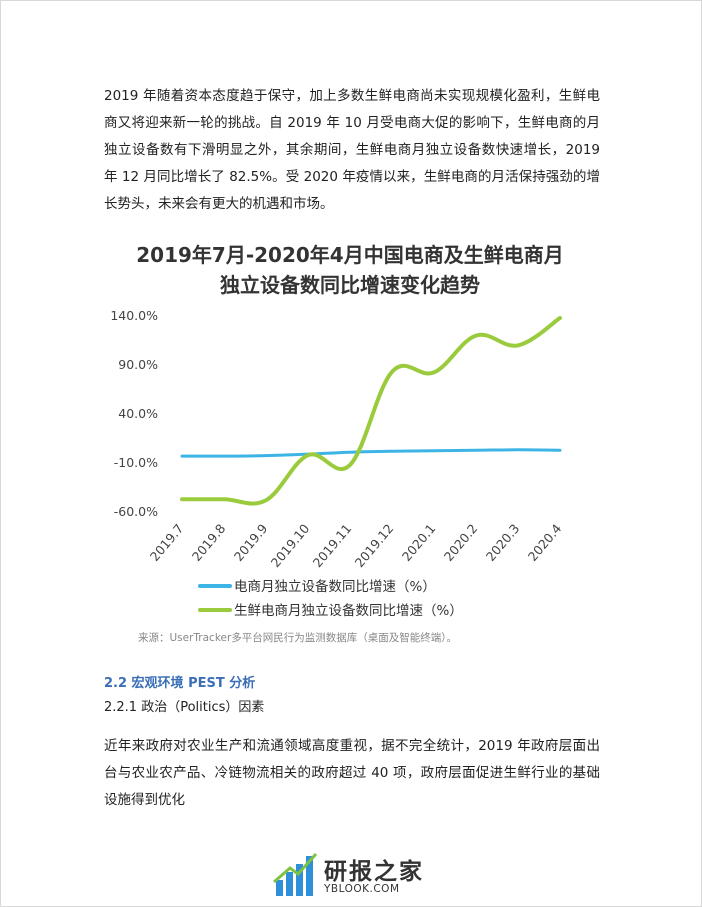  I want to click on x-tick-label: 2019.11, so click(332, 545).